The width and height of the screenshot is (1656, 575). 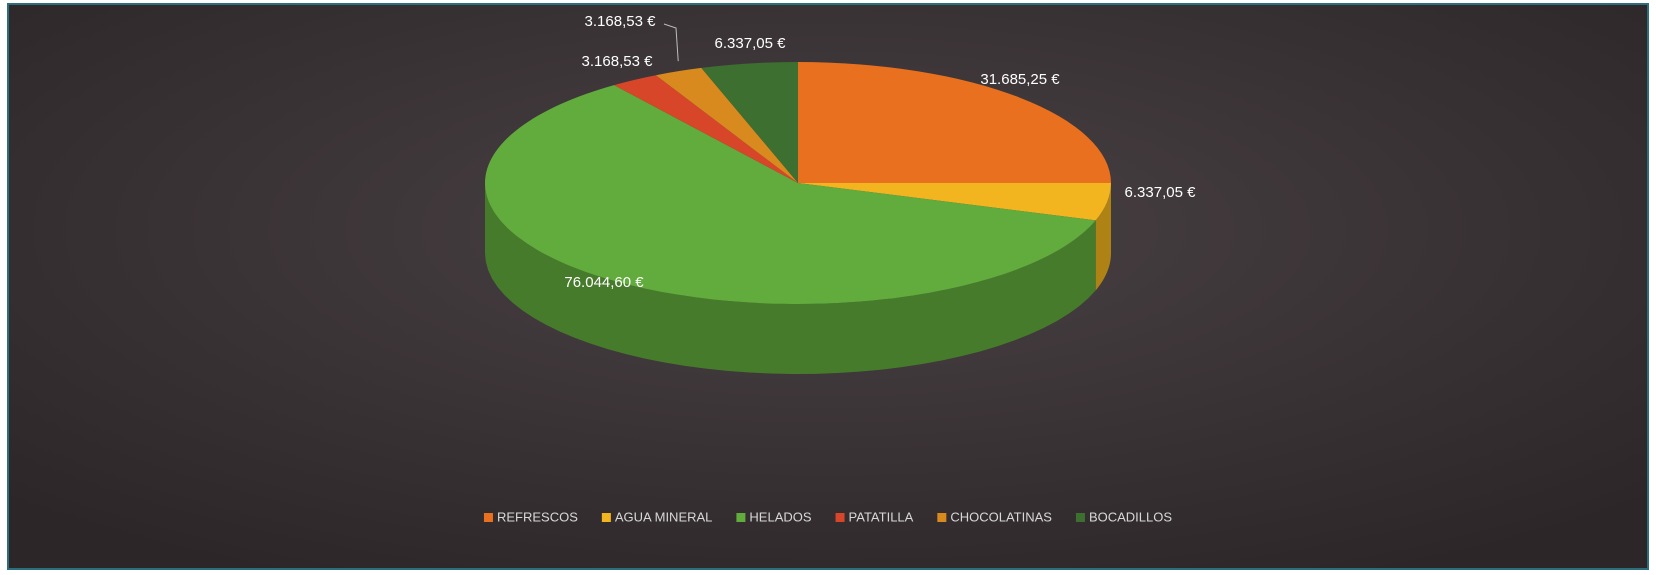 I want to click on legend-label: REFRESCOS, so click(x=537, y=516).